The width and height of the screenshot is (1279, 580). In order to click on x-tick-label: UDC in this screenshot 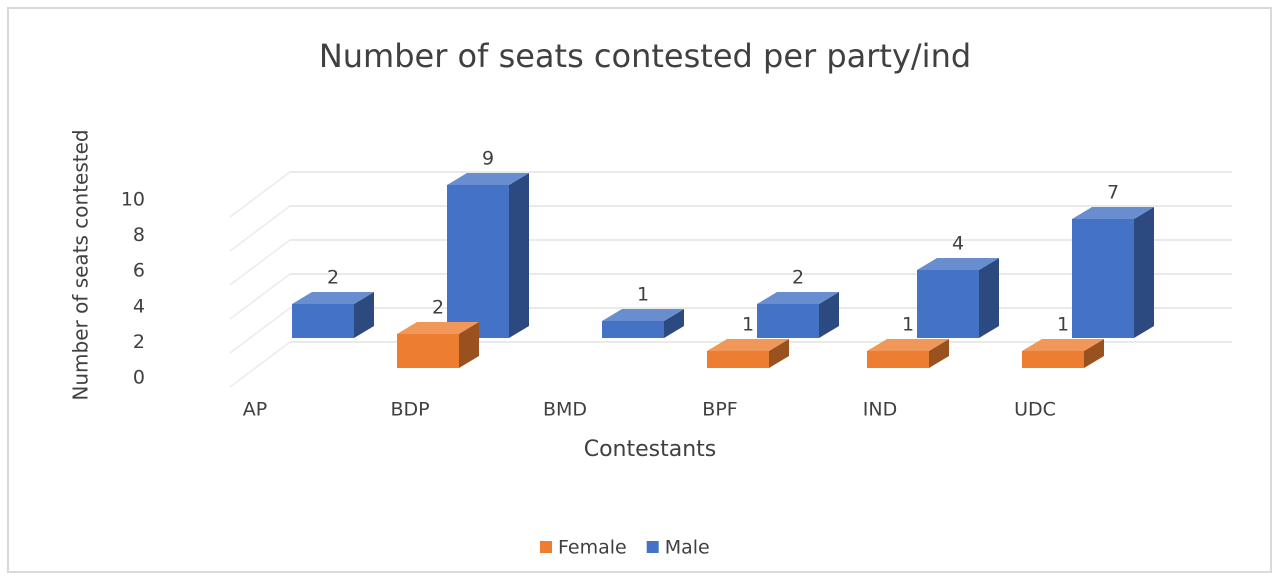, I will do `click(1035, 410)`.